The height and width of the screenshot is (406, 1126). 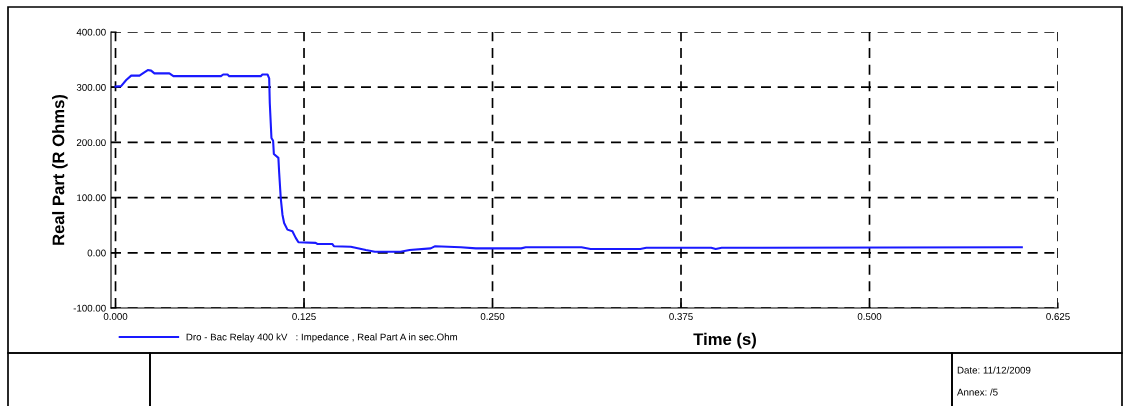 What do you see at coordinates (91, 87) in the screenshot?
I see `y-tick-label: 300.00` at bounding box center [91, 87].